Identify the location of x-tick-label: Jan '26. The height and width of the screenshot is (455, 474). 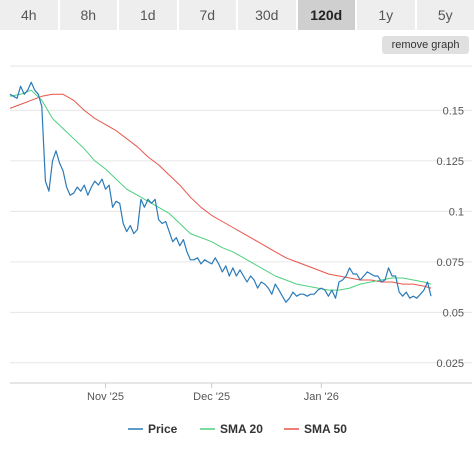
(321, 397).